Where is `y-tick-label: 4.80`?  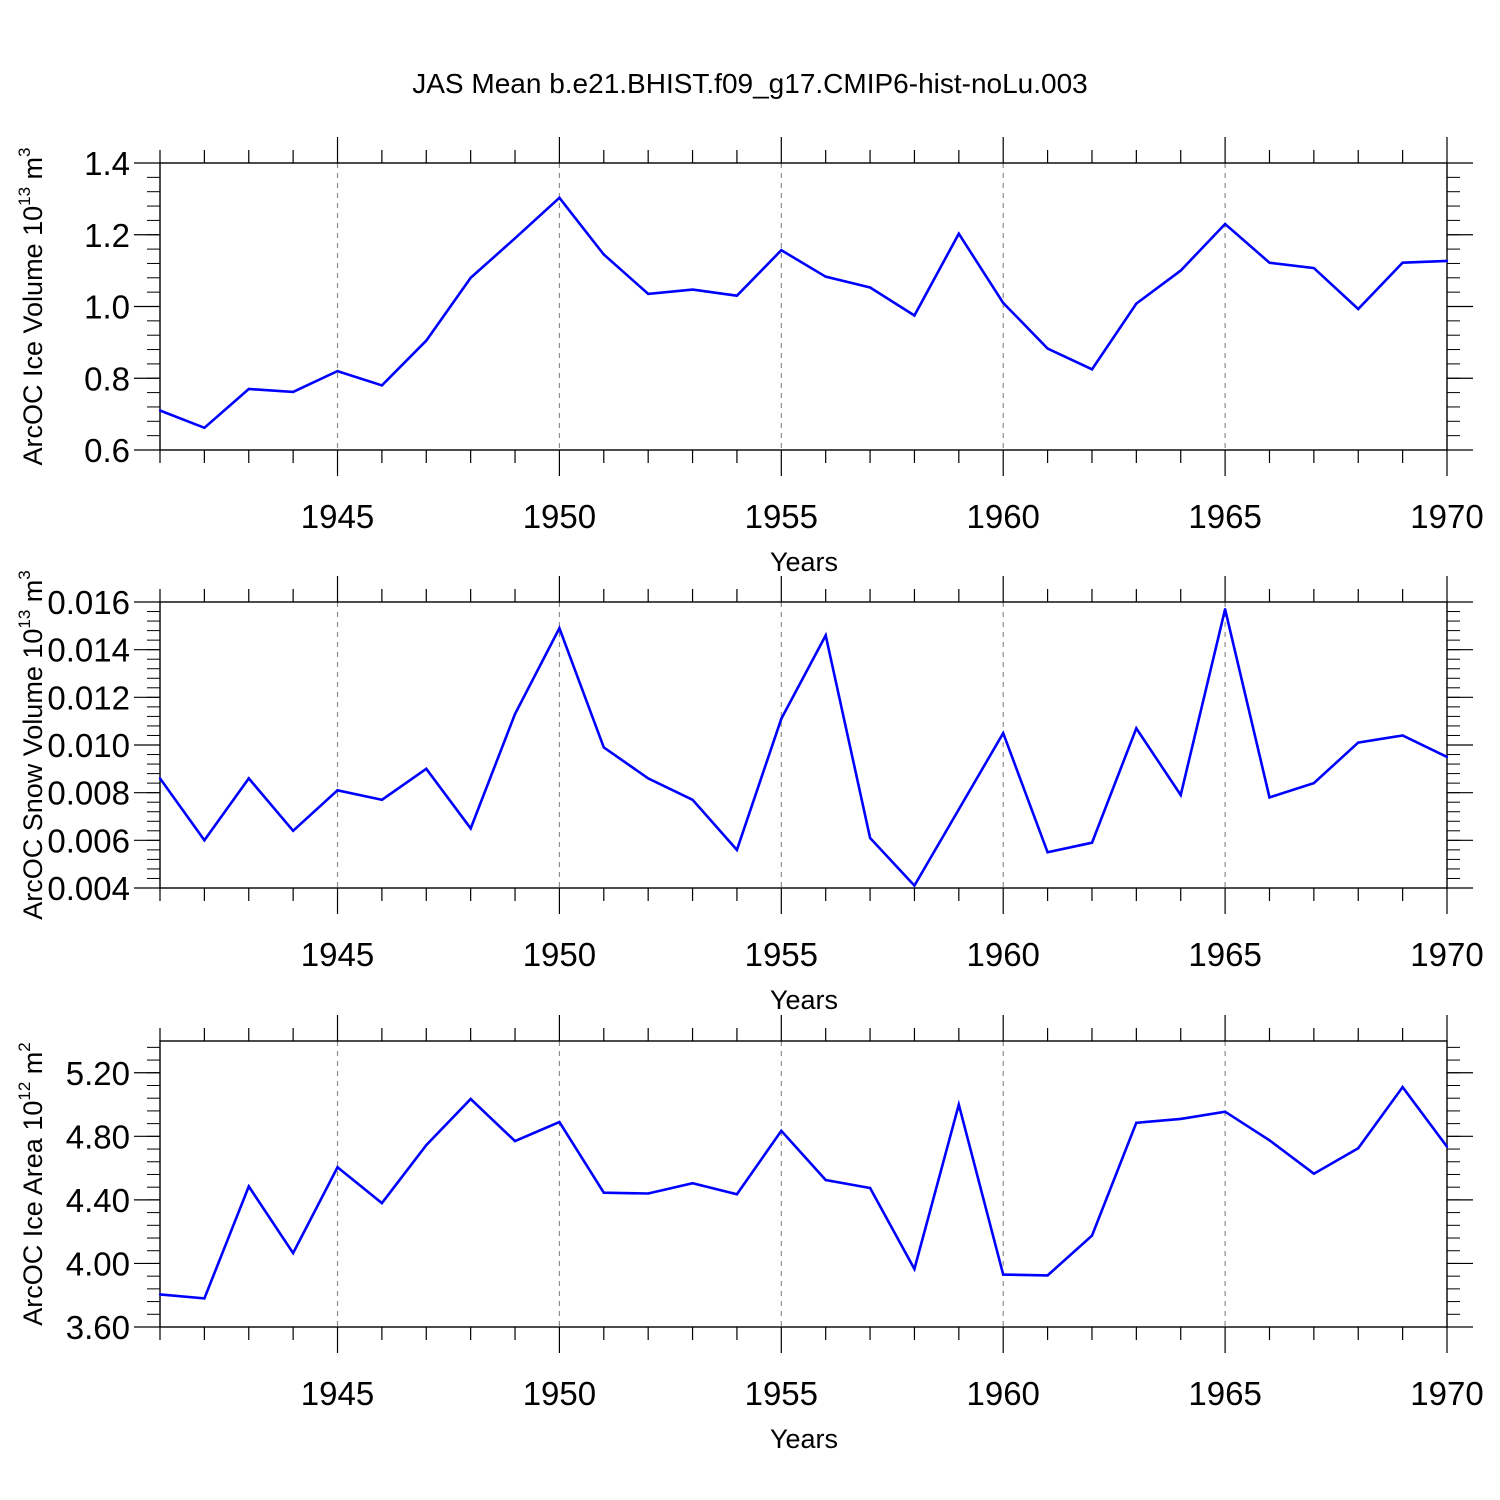 y-tick-label: 4.80 is located at coordinates (98, 1136).